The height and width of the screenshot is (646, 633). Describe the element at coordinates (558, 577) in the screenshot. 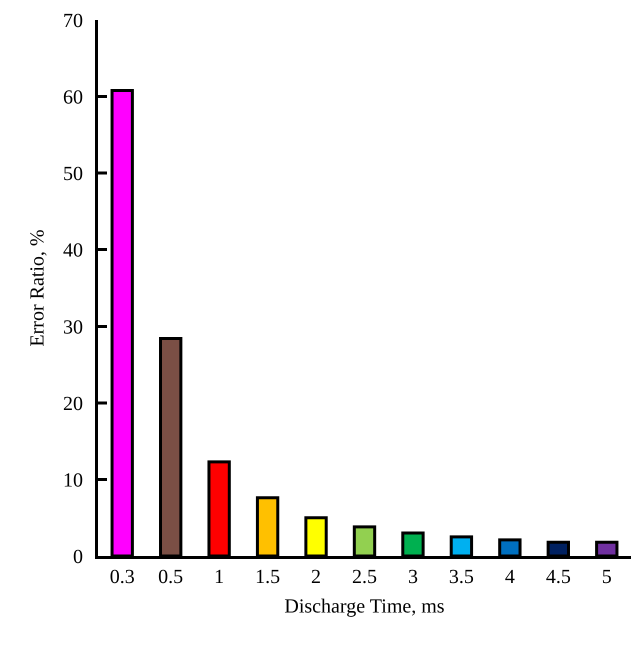

I see `x-tick-label: 4.5` at that location.